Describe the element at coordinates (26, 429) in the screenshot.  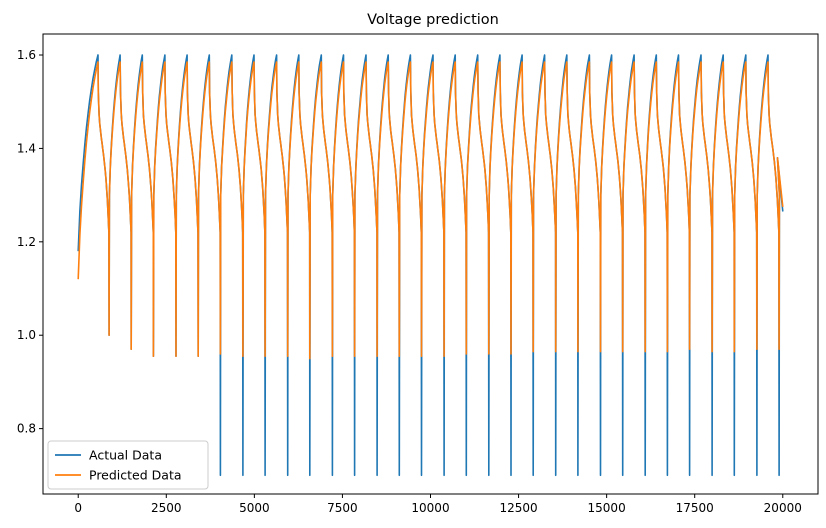
I see `y-tick-label: 0.8` at that location.